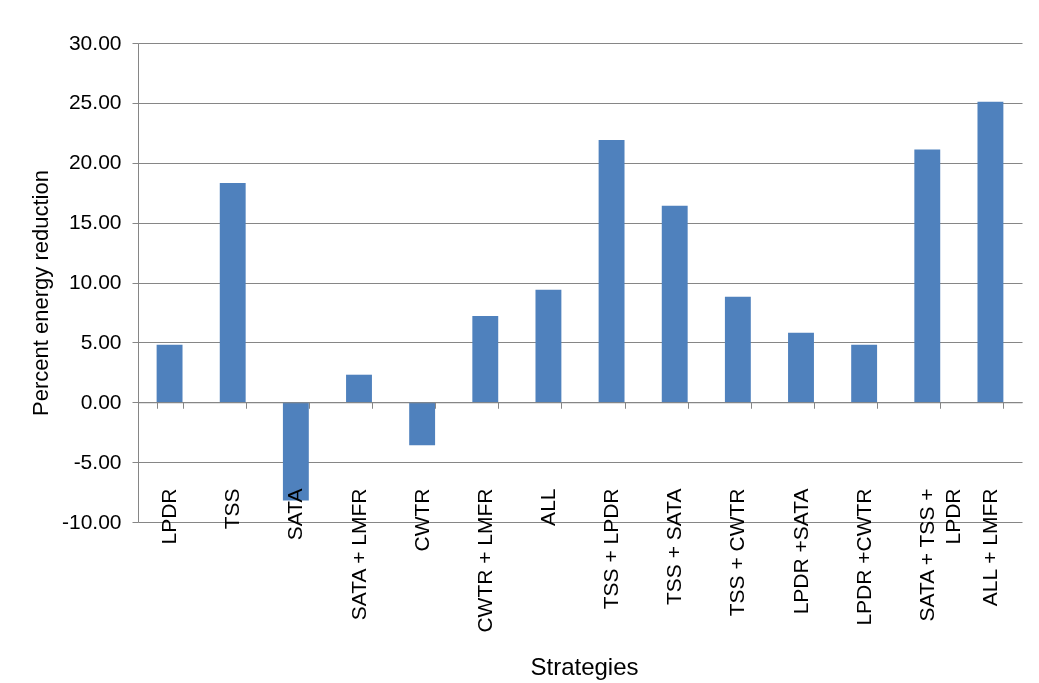 This screenshot has width=1039, height=683. I want to click on y-tick-label: 15.00, so click(95, 222).